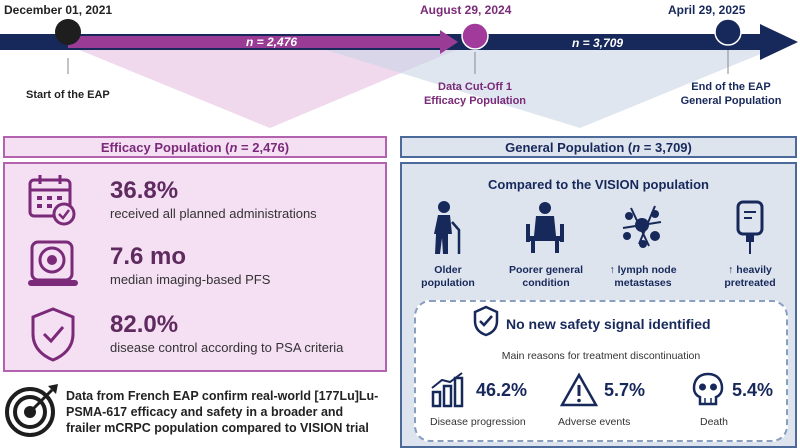 The image size is (800, 448). Describe the element at coordinates (272, 42) in the screenshot. I see `n-efficacy: n = 2,476` at that location.